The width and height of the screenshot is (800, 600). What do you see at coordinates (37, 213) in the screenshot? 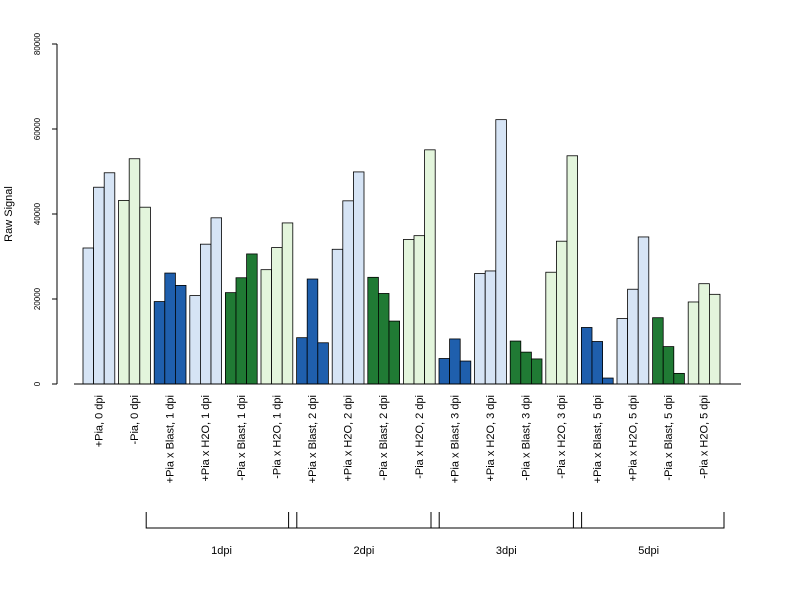
I see `y-tick-label: 40000` at bounding box center [37, 213].